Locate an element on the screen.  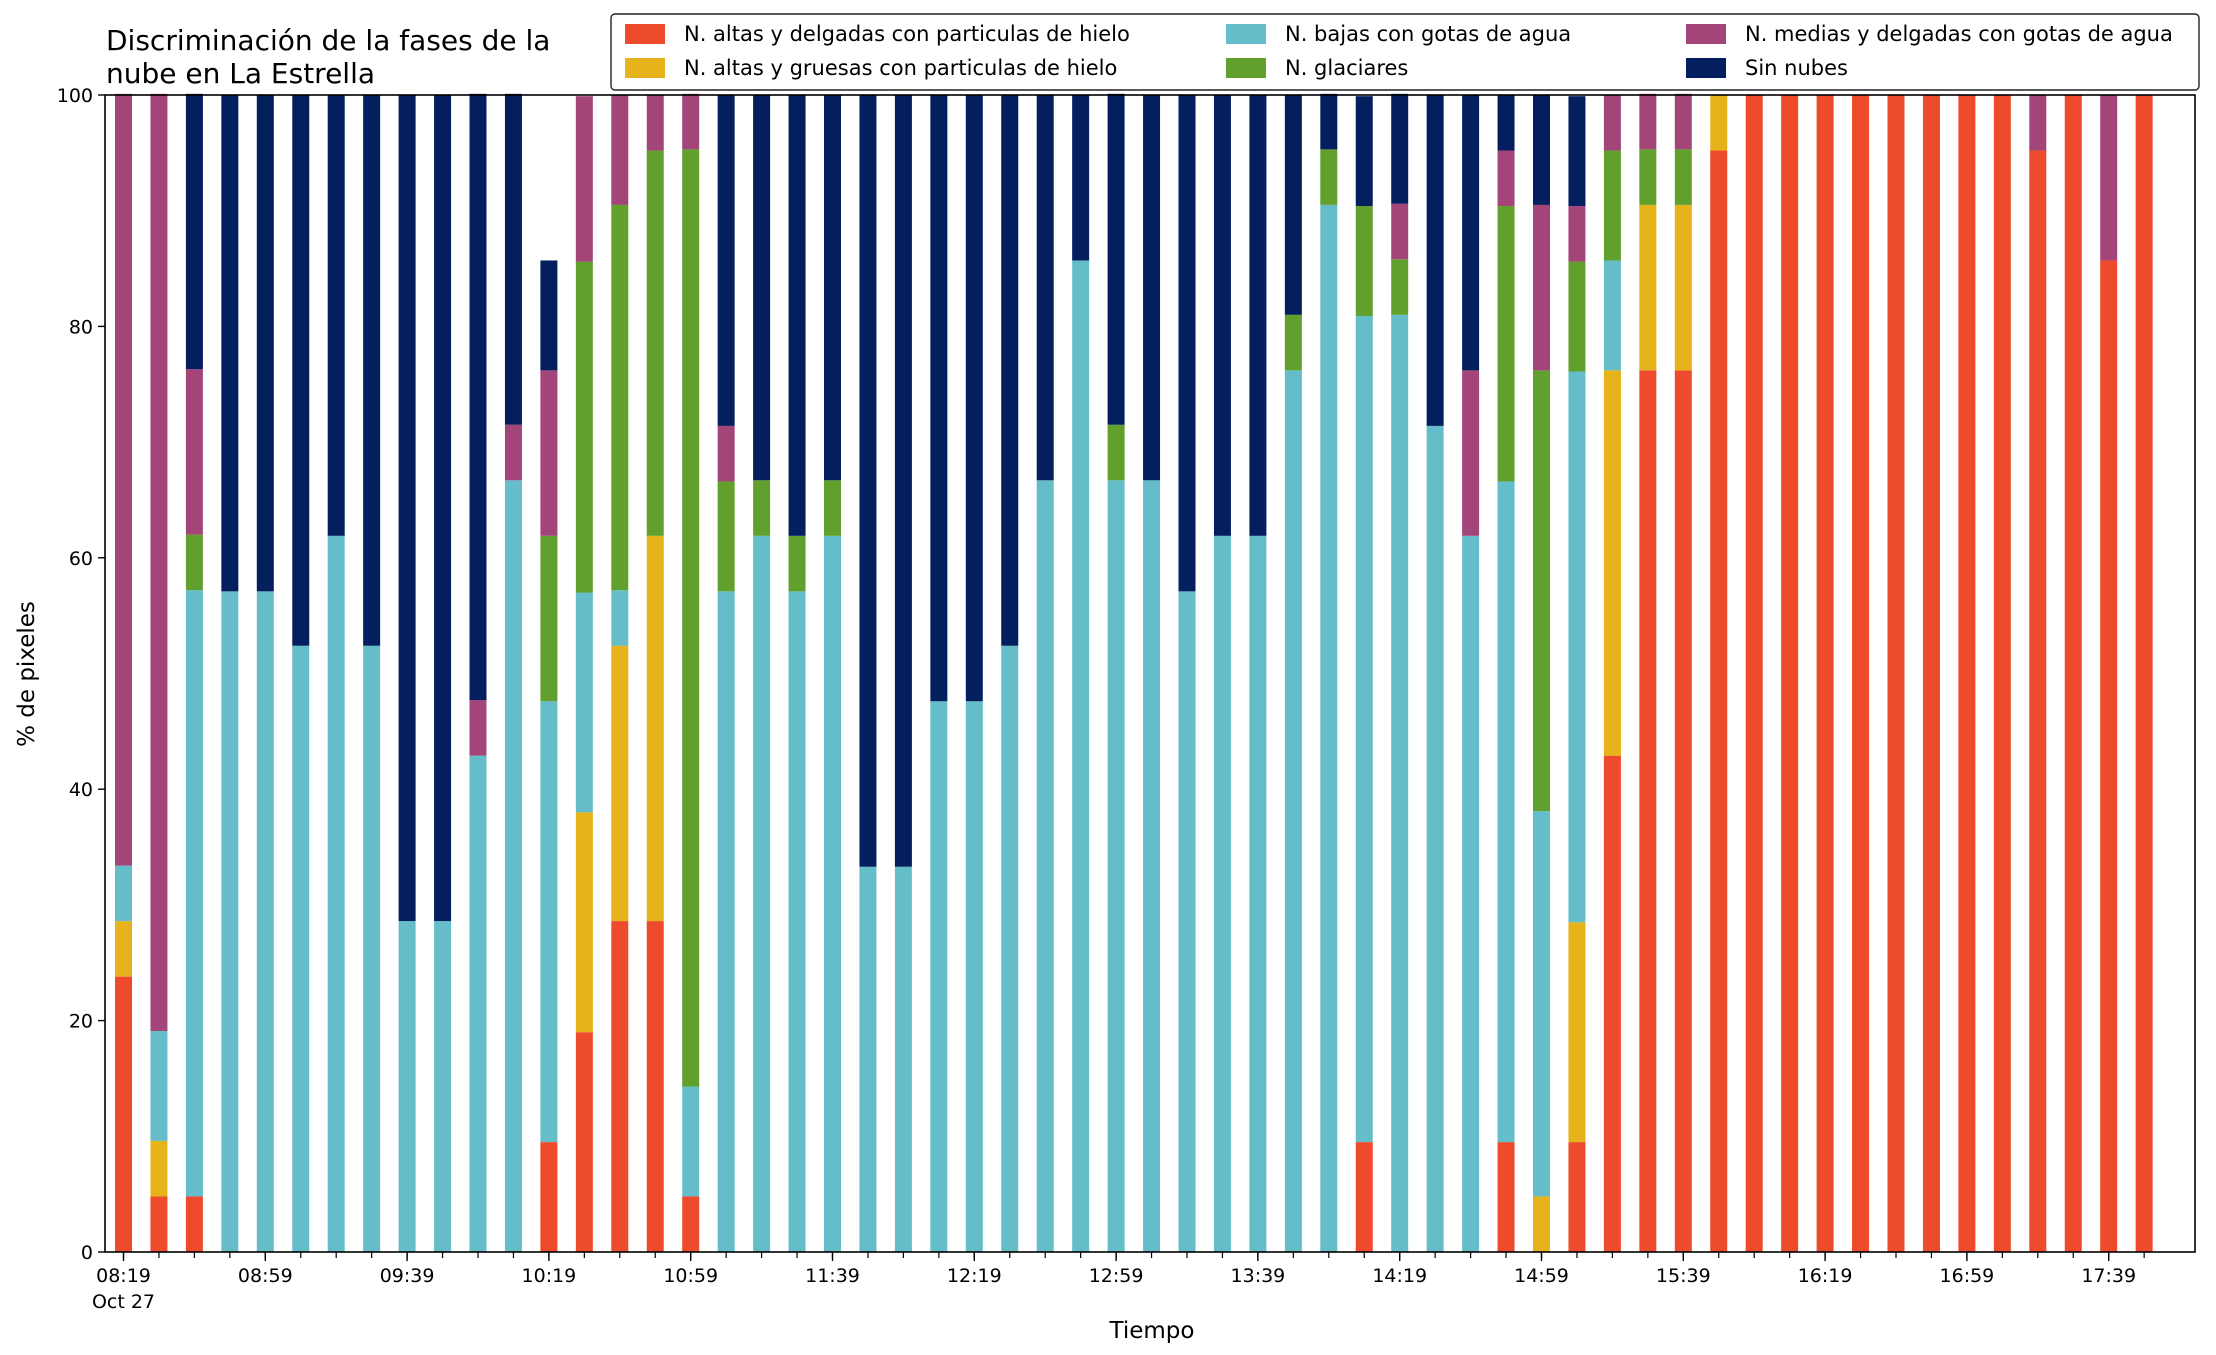
legend-label: N. medias y delgadas con gotas de agua is located at coordinates (1959, 34).